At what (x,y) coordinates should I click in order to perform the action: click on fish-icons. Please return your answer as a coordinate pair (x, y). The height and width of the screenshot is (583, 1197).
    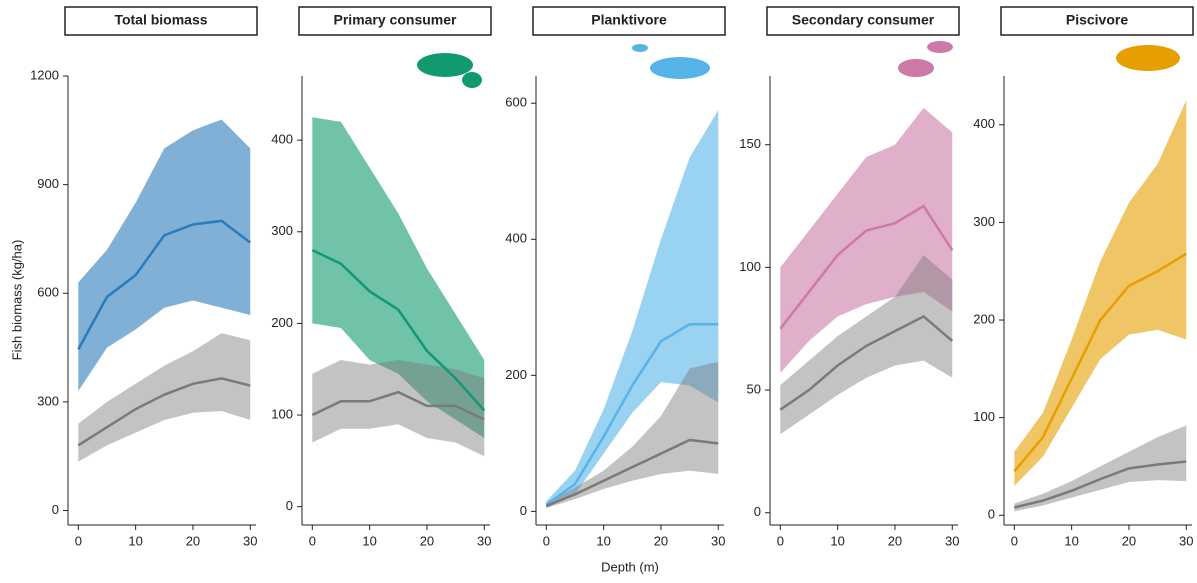
    Looking at the image, I should click on (798, 64).